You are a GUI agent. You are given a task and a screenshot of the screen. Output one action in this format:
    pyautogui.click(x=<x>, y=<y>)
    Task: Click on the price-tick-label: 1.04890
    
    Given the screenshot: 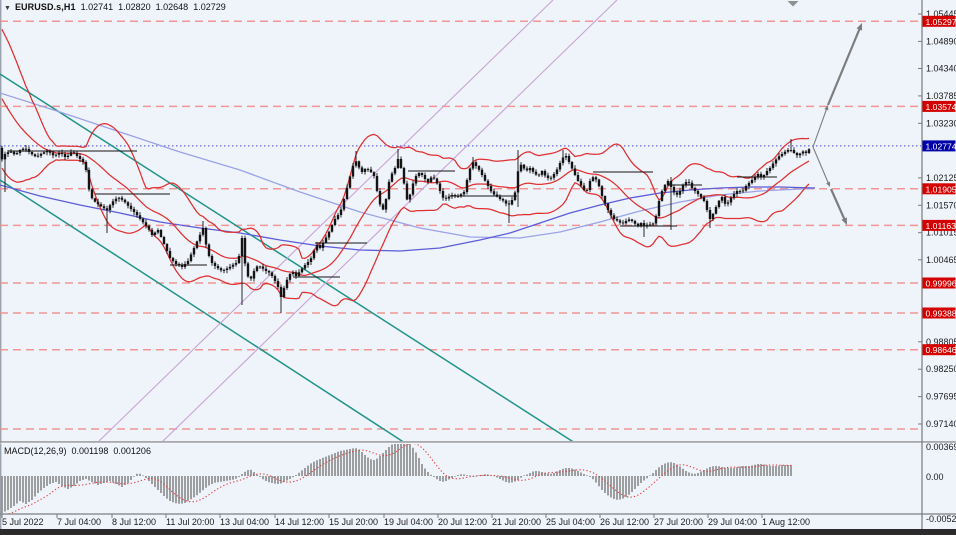 What is the action you would take?
    pyautogui.click(x=941, y=41)
    